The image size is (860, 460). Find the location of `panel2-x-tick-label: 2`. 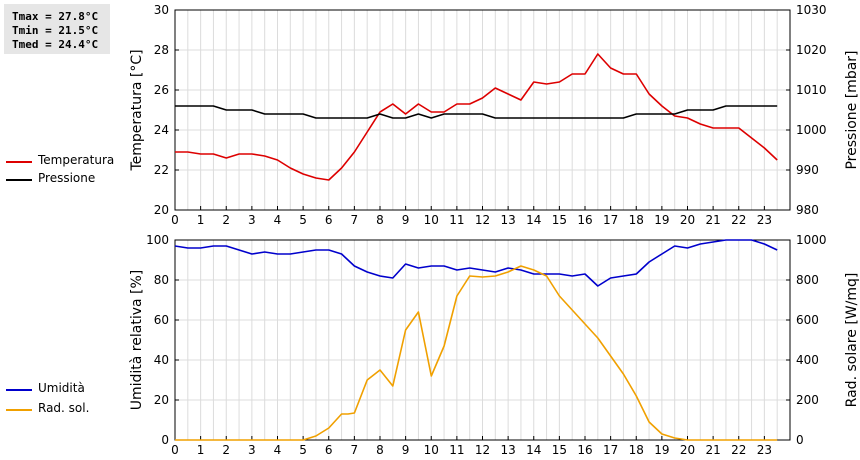

panel2-x-tick-label: 2 is located at coordinates (226, 450).